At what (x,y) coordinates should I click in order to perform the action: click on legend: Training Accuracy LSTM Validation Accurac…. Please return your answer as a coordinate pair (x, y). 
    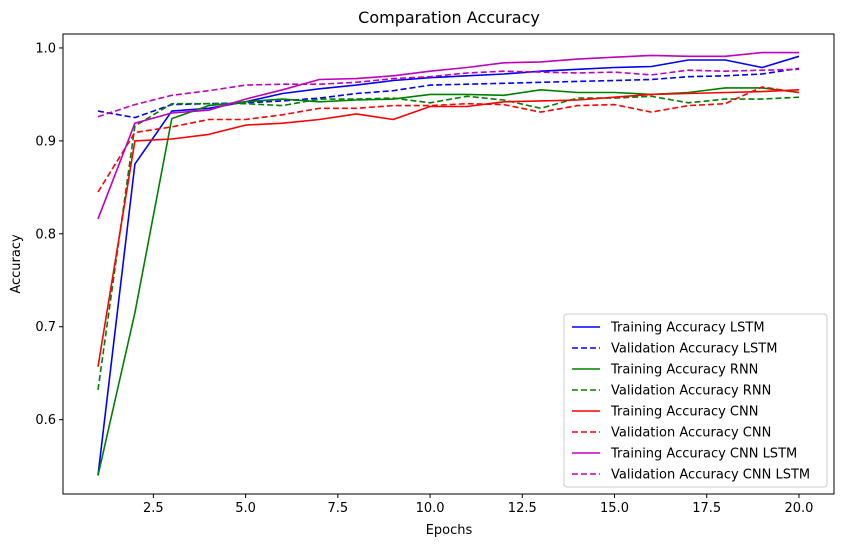
    Looking at the image, I should click on (695, 400).